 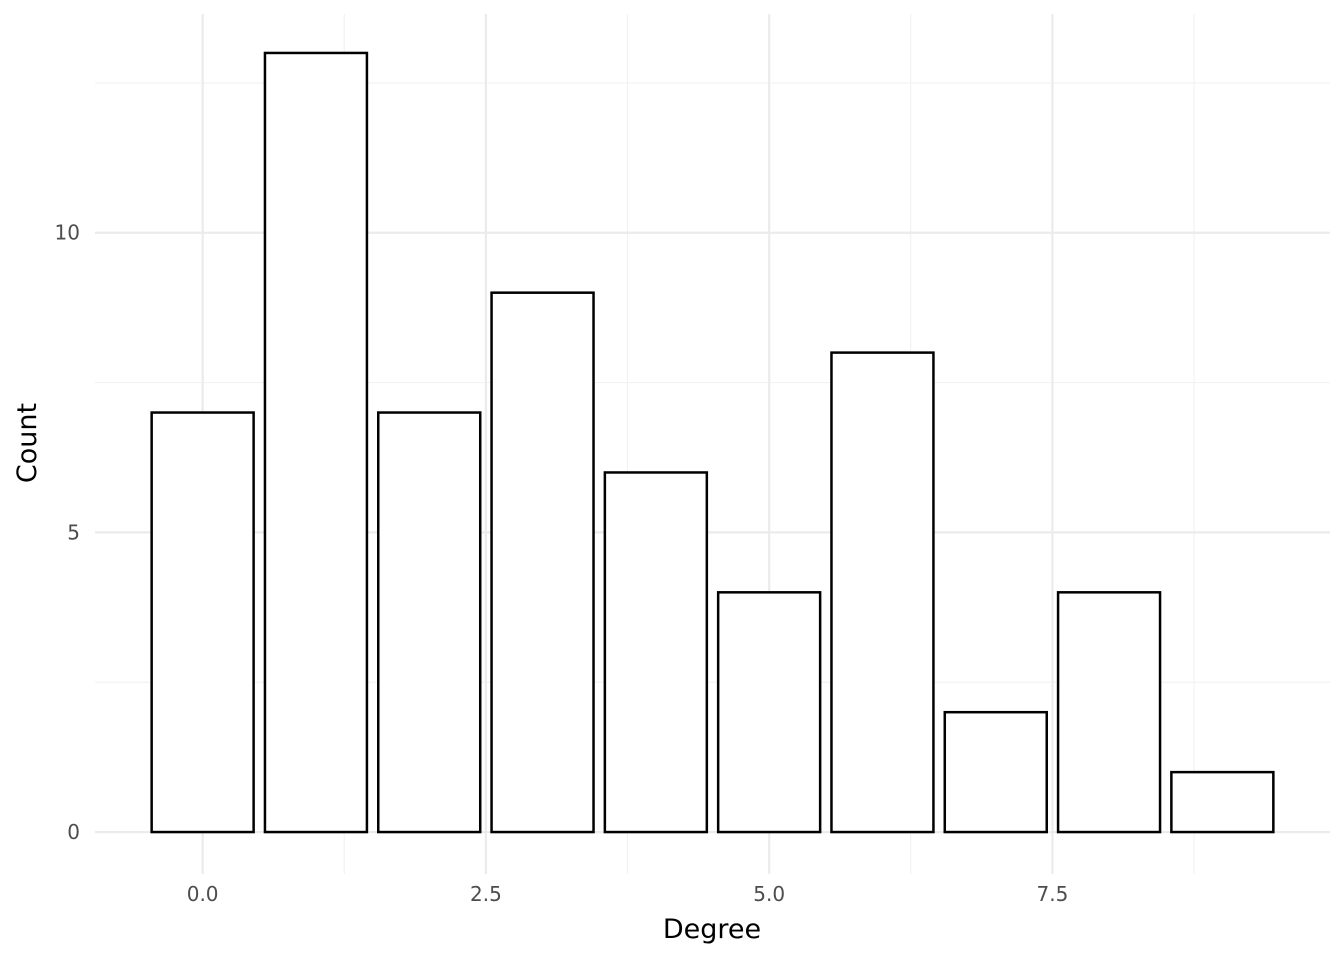 What do you see at coordinates (712, 929) in the screenshot?
I see `x-axis-title: Degree` at bounding box center [712, 929].